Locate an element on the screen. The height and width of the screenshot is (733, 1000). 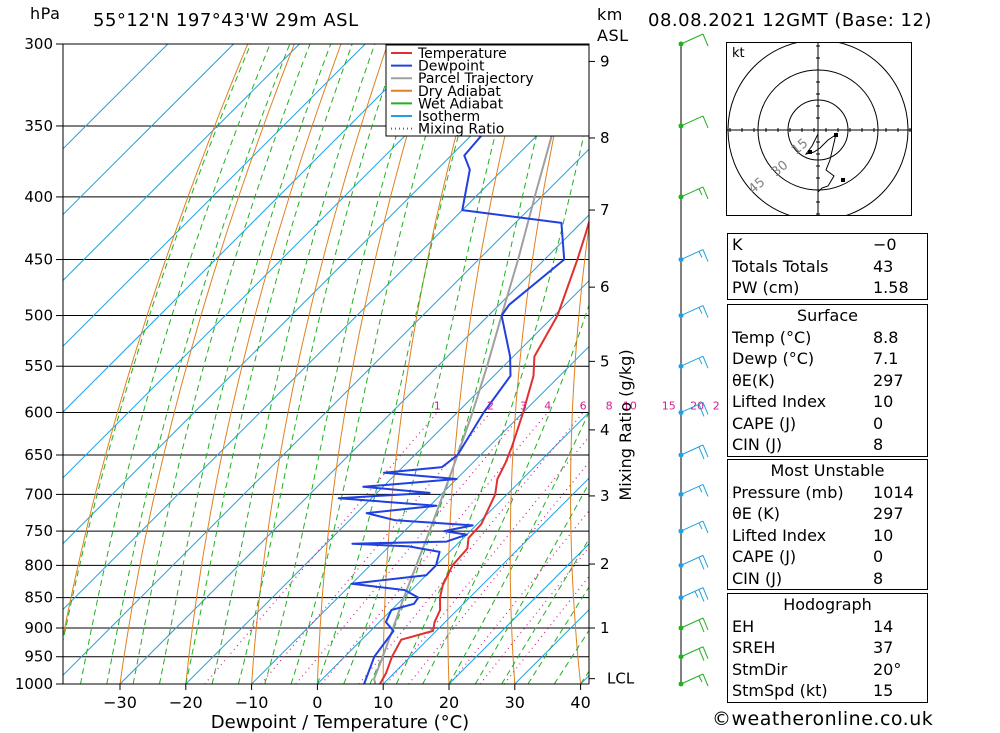
copyright-link: ©weatheronline.co.uk is located at coordinates (823, 719).